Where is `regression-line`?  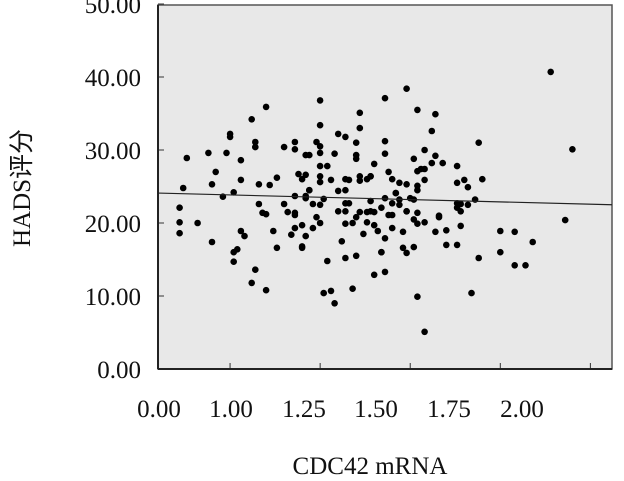
regression-line is located at coordinates (385, 199).